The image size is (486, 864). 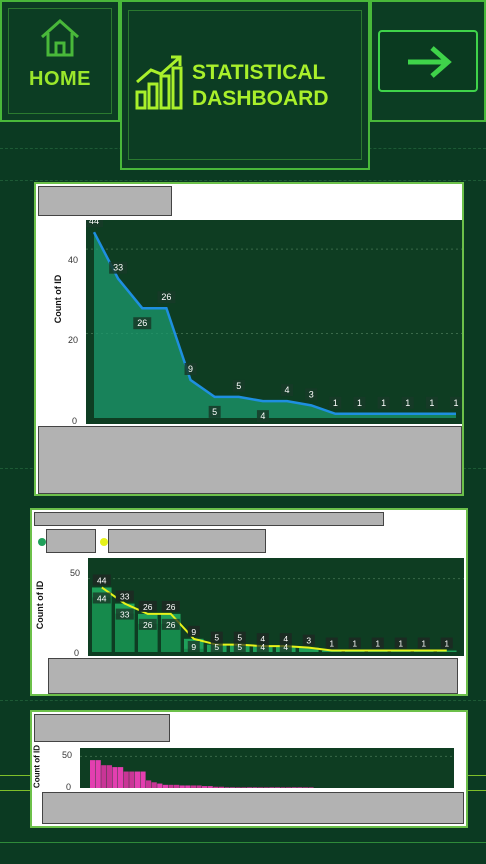 What do you see at coordinates (40, 605) in the screenshot?
I see `y-axis-label: Count of ID` at bounding box center [40, 605].